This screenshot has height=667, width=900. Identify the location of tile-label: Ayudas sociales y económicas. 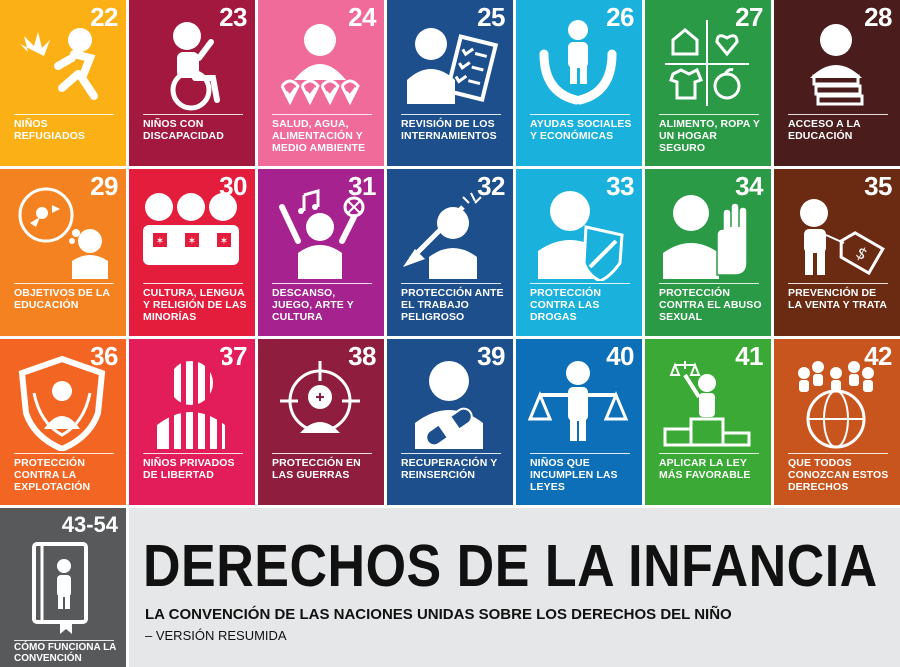
(581, 130).